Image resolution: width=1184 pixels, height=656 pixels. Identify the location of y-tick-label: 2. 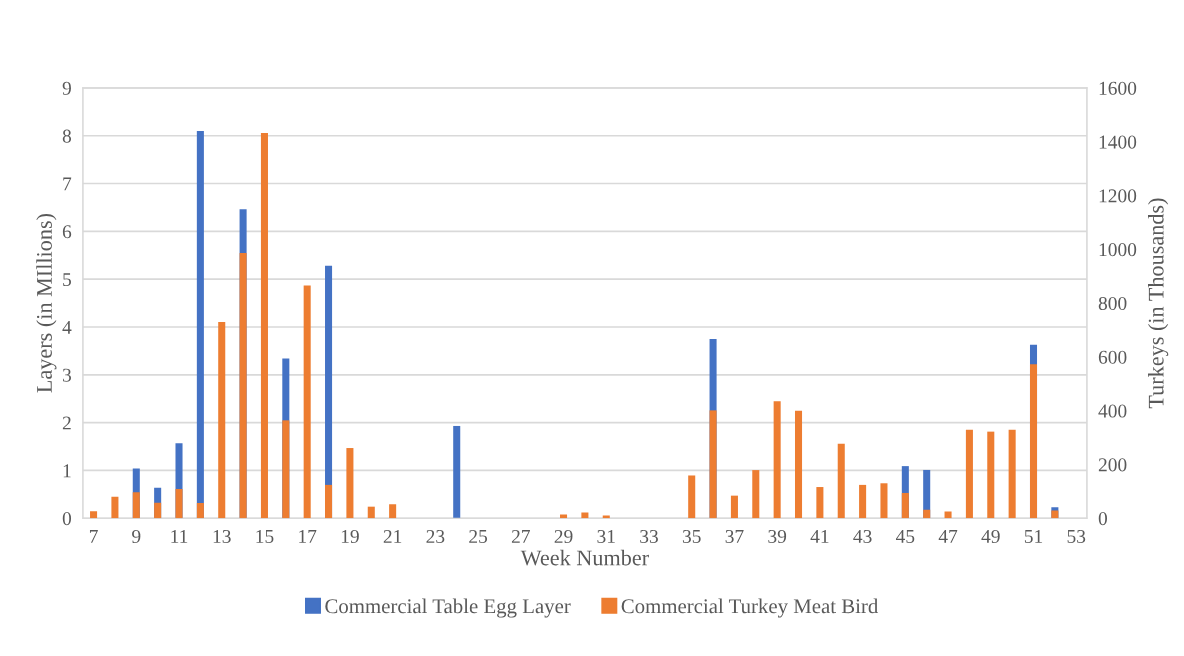
(66, 423).